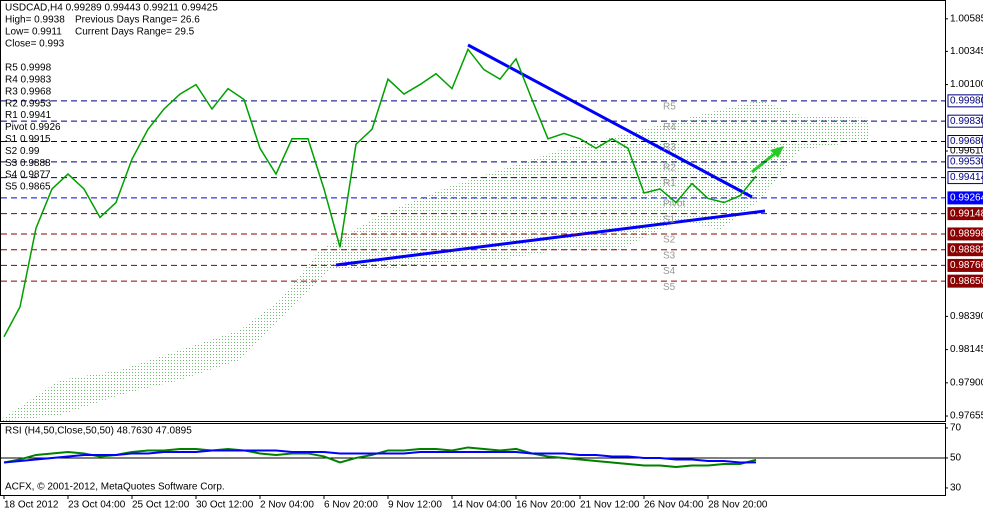  Describe the element at coordinates (97, 505) in the screenshot. I see `x-tick-label: 23 Oct 04:00` at that location.